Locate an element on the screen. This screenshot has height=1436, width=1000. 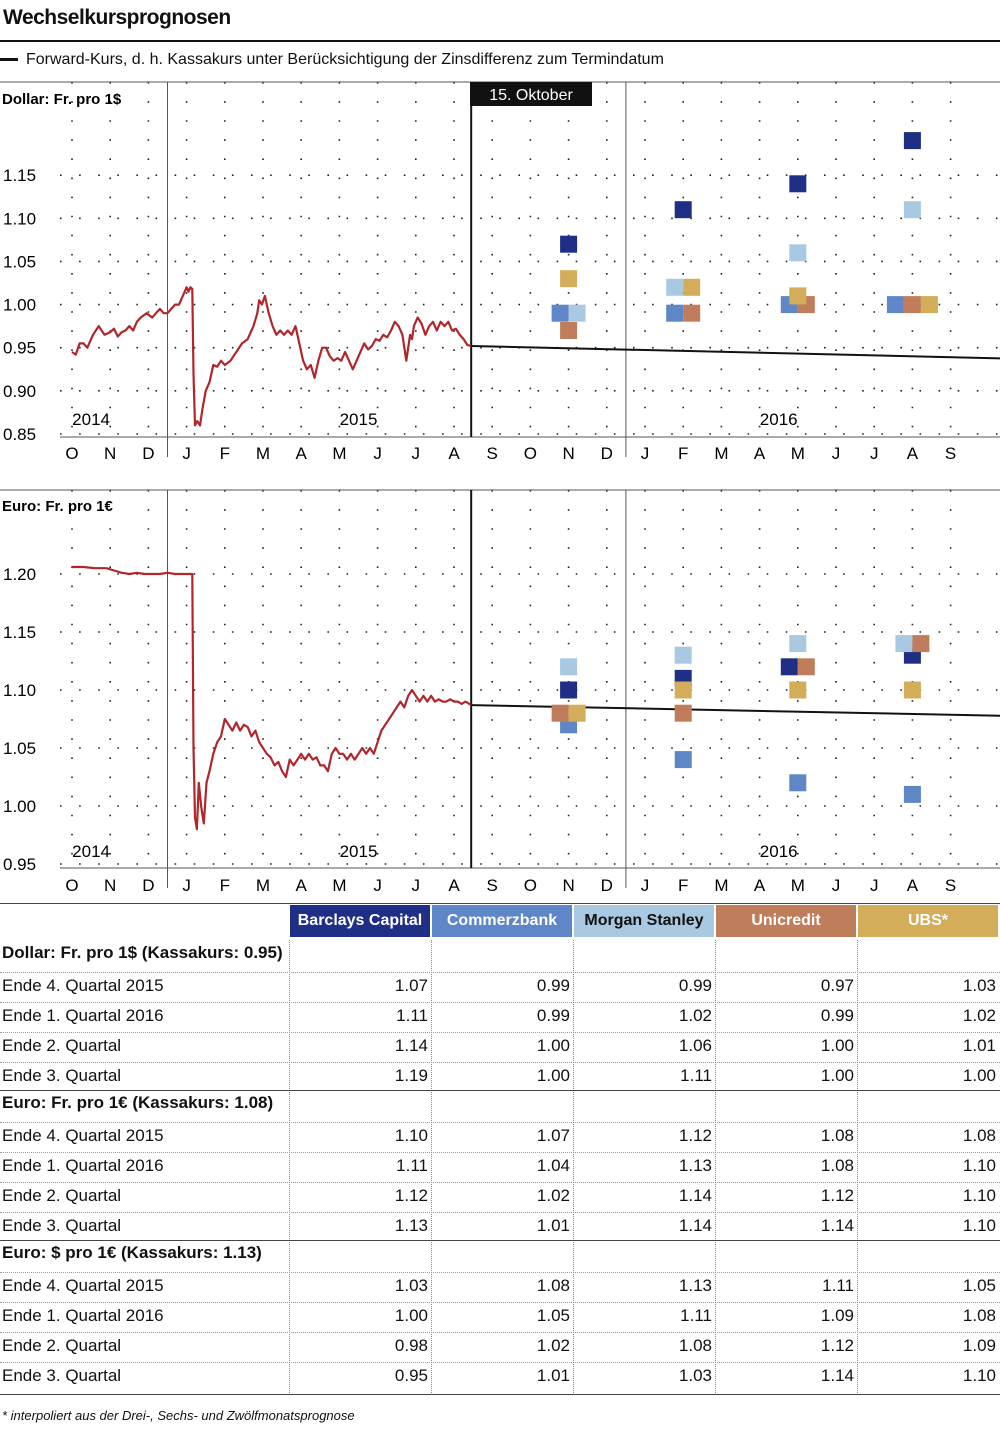
y-title: Dollar: Fr. pro 1$ is located at coordinates (62, 99).